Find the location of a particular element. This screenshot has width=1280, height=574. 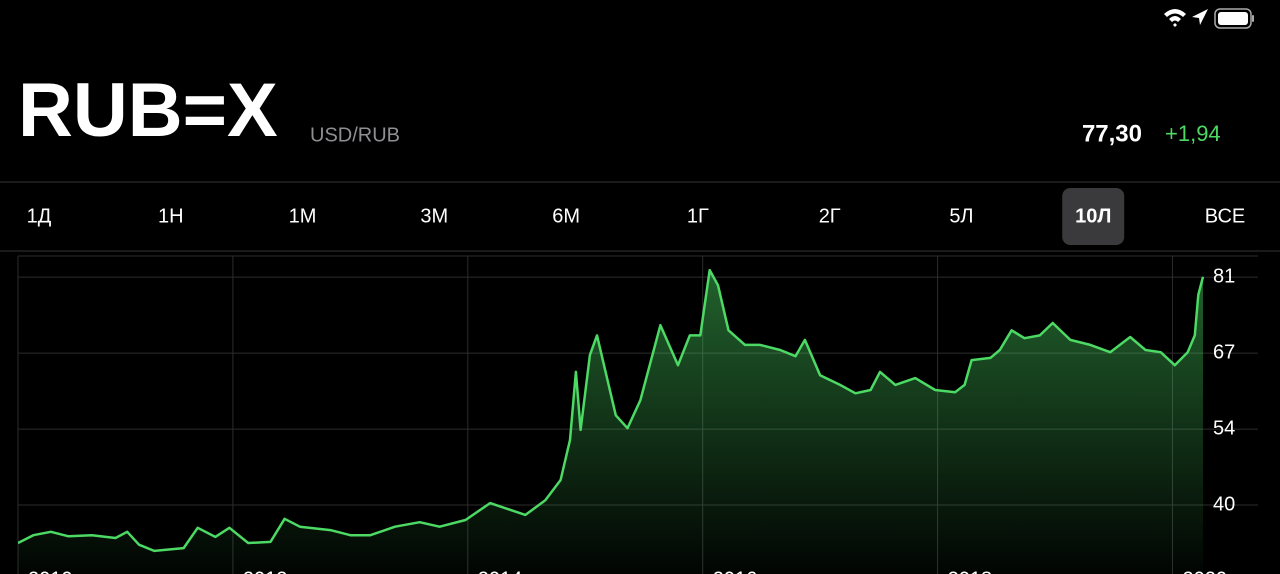

range-tab: 1Н is located at coordinates (171, 216).